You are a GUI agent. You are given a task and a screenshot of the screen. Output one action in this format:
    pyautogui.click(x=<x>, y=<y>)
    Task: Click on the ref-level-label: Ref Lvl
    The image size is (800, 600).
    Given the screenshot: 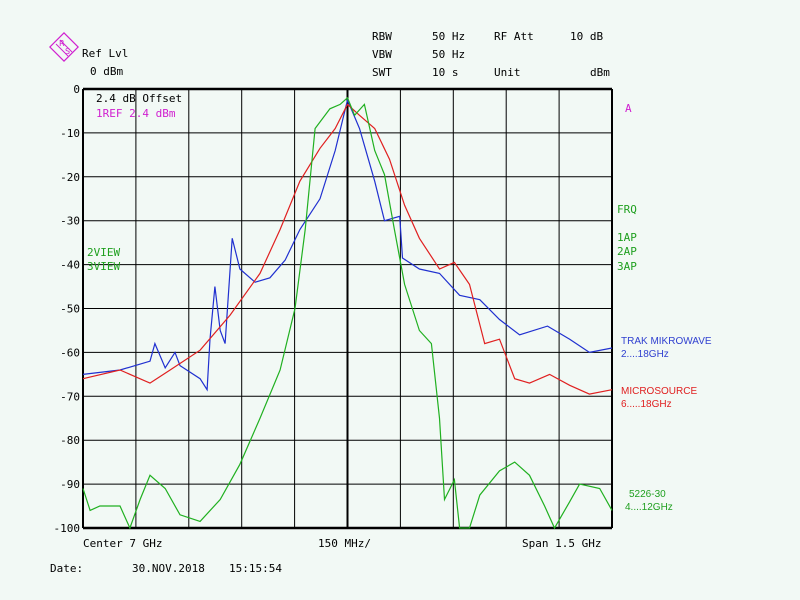 What is the action you would take?
    pyautogui.click(x=105, y=53)
    